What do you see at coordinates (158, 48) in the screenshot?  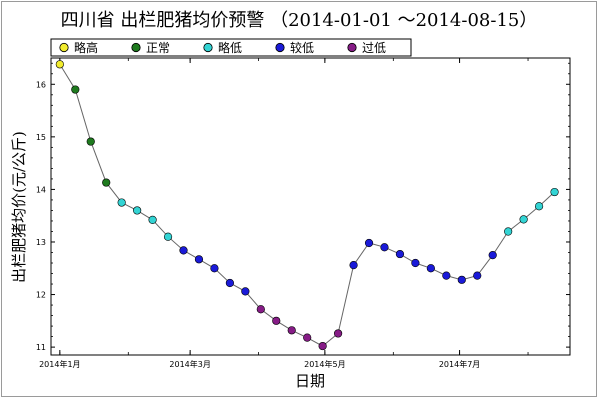 I see `legend-label: 正常` at bounding box center [158, 48].